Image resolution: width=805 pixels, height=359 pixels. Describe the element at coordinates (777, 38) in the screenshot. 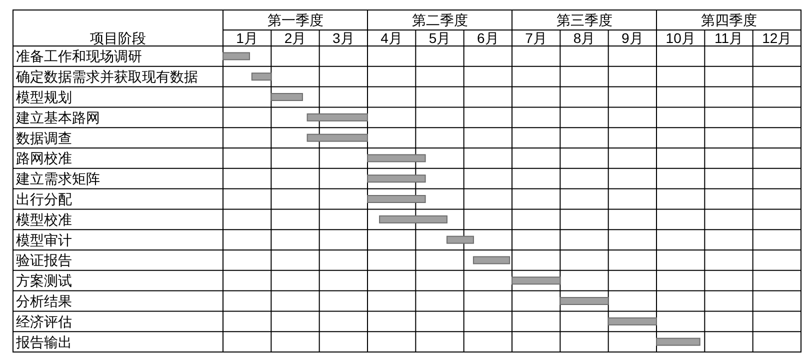

I see `x-tick-label: 12月` at that location.